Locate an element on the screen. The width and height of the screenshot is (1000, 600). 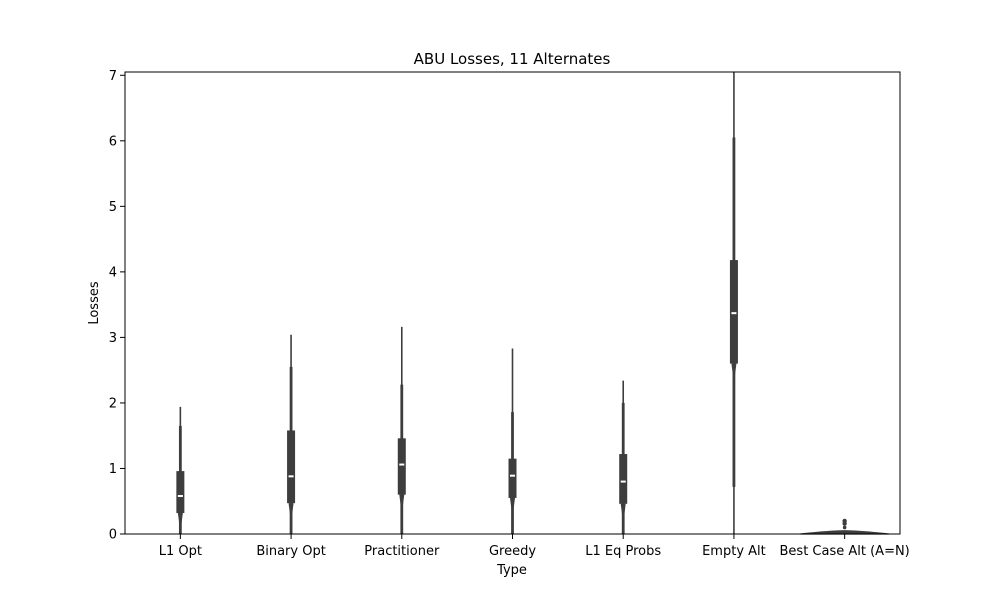
x-tick-label: L1 Opt is located at coordinates (180, 551).